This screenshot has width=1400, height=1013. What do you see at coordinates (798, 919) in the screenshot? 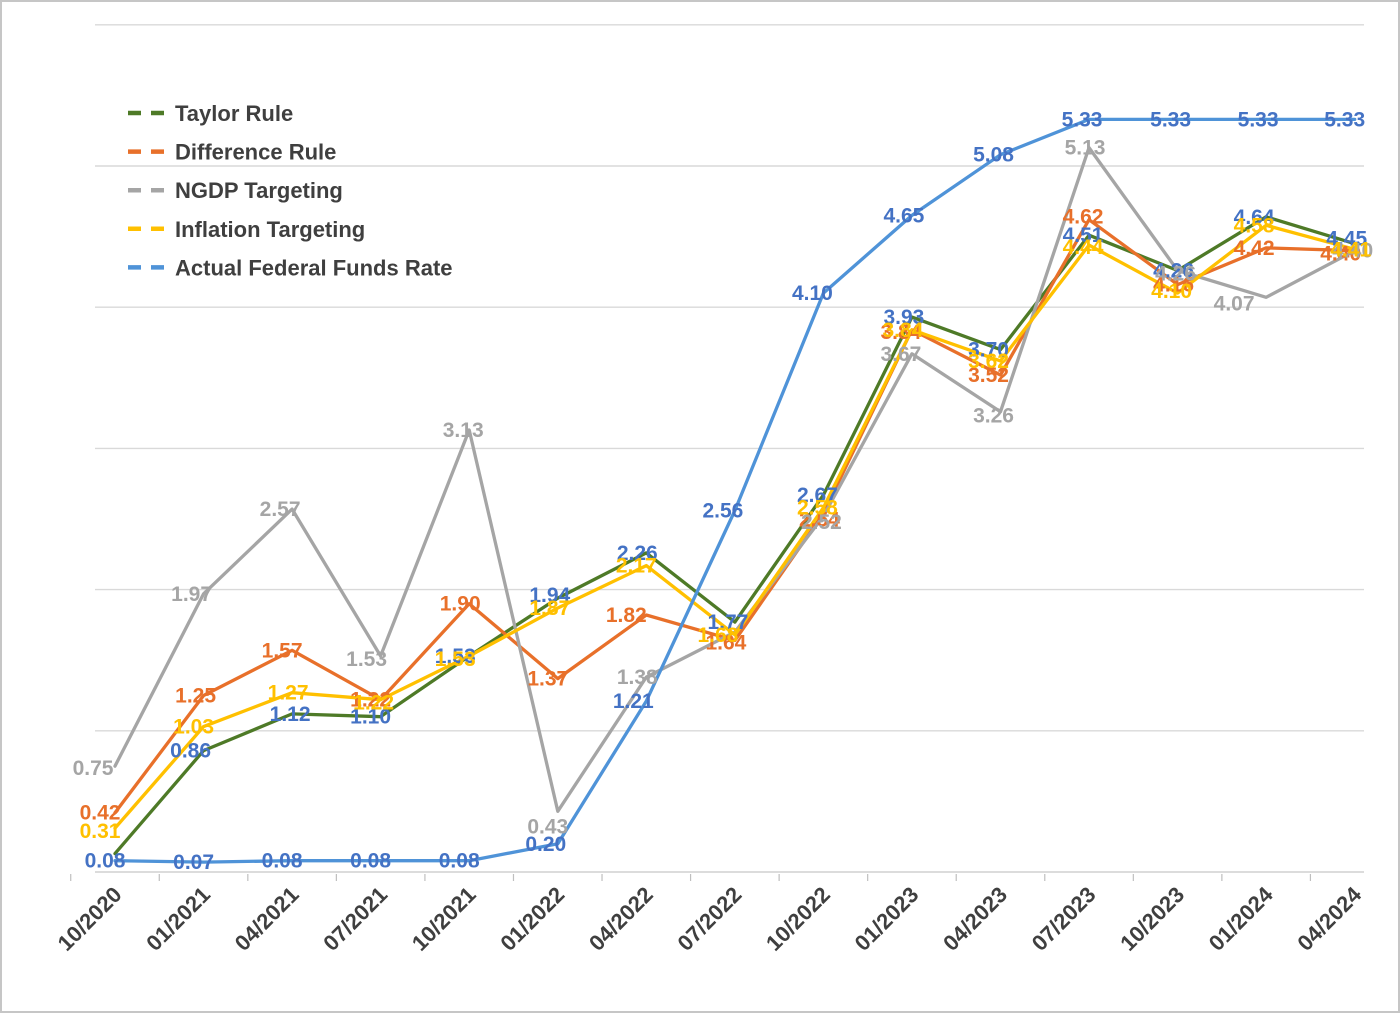
I see `x-axis-label-10-2022: 10/2022` at bounding box center [798, 919].